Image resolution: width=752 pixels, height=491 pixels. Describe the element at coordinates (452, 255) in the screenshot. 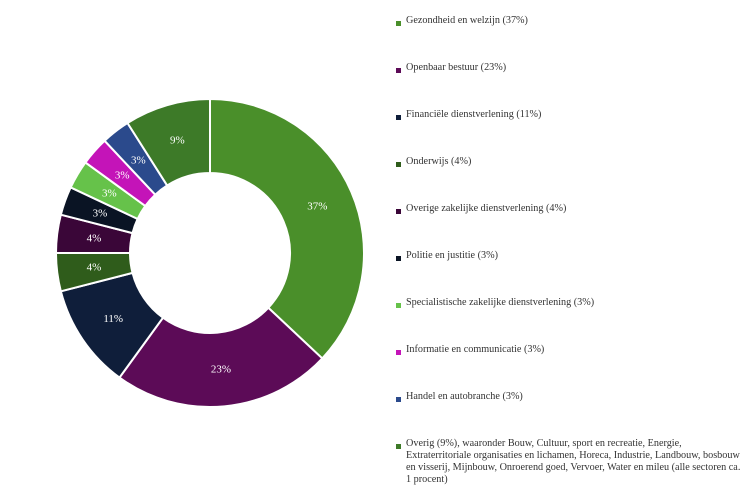

I see `legend-label: Politie en justitie (3%)` at that location.